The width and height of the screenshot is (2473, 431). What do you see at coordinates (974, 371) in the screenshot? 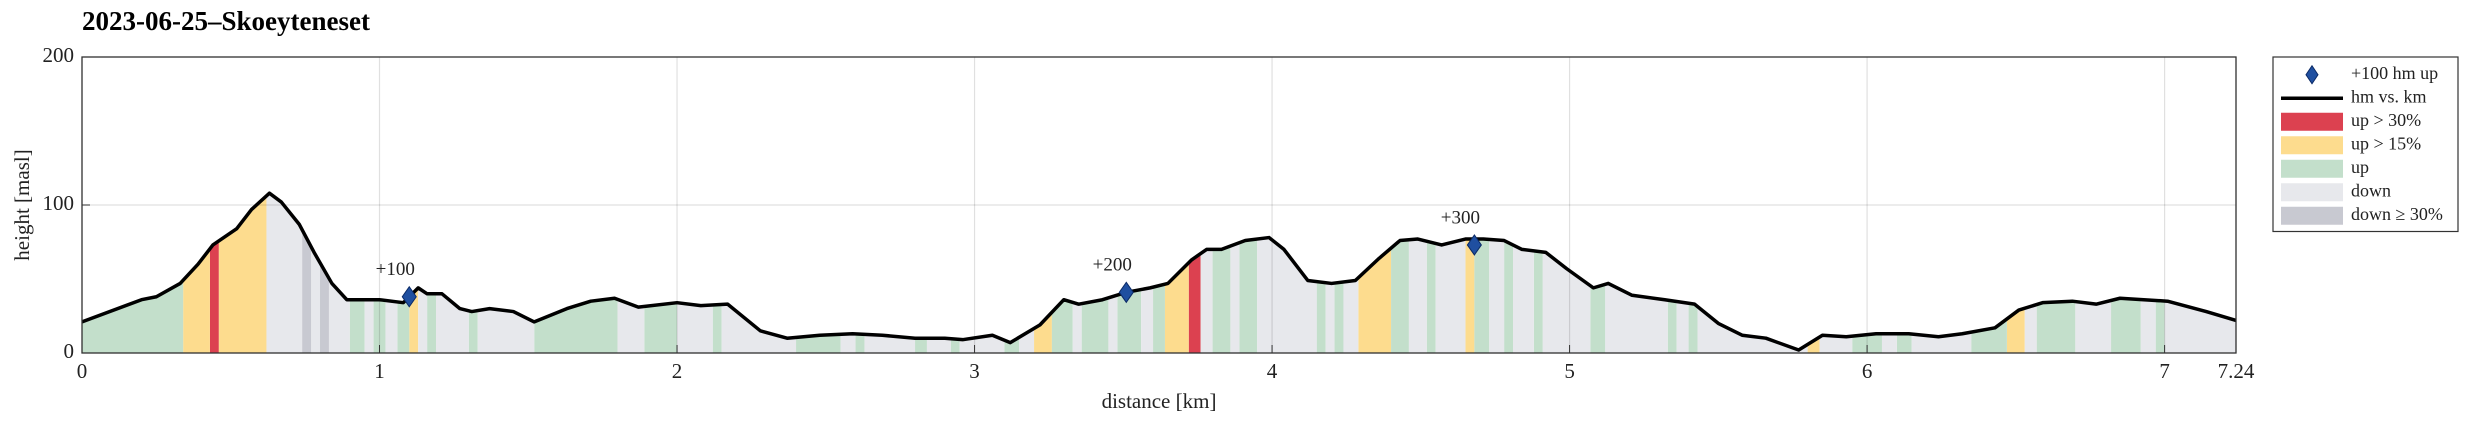
I see `x-tick-label: 3` at bounding box center [974, 371].